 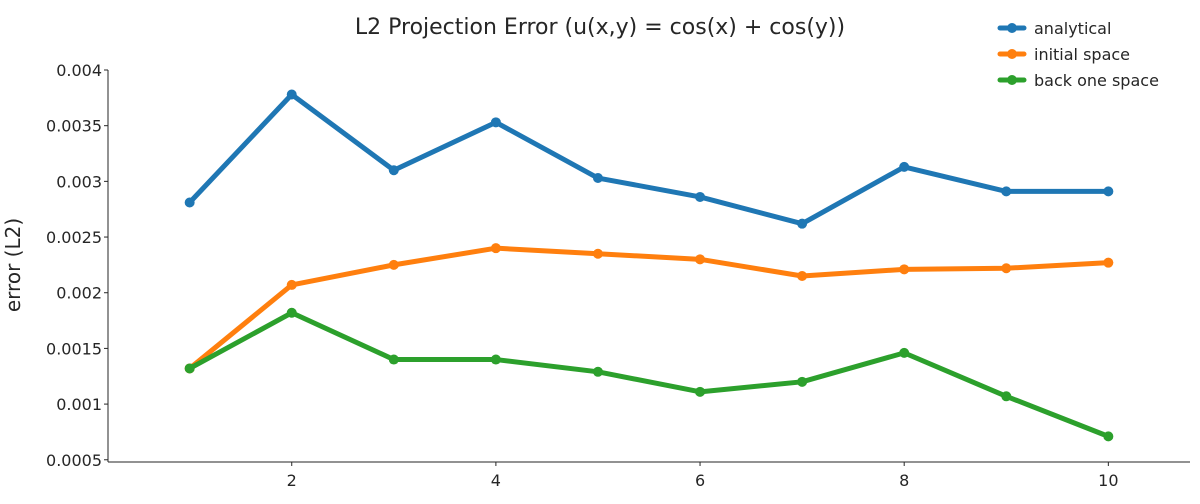 What do you see at coordinates (79, 404) in the screenshot?
I see `y-tick-label: 0.001` at bounding box center [79, 404].